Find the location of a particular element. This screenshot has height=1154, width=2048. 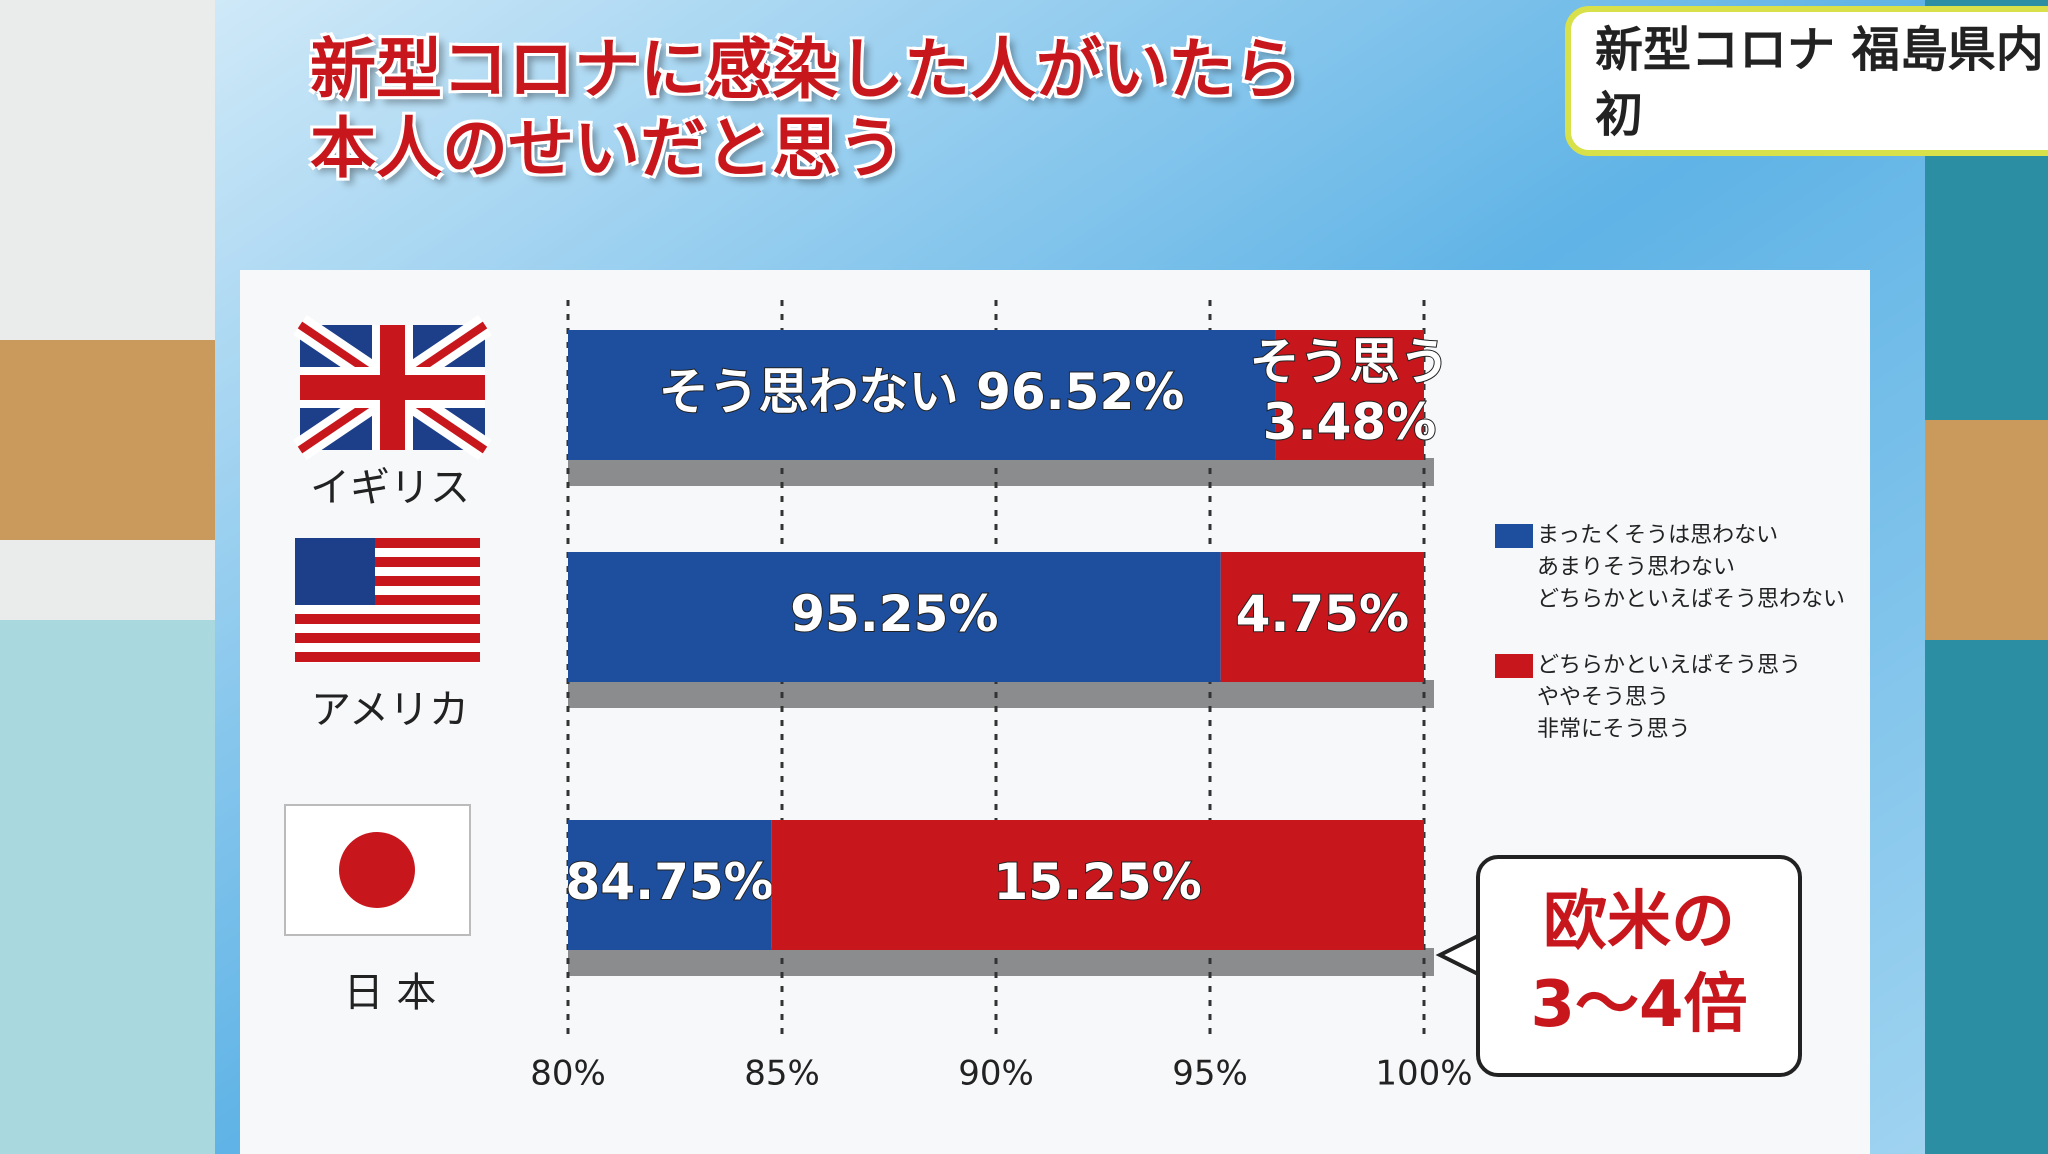

value-label: 84.75% is located at coordinates (670, 882).